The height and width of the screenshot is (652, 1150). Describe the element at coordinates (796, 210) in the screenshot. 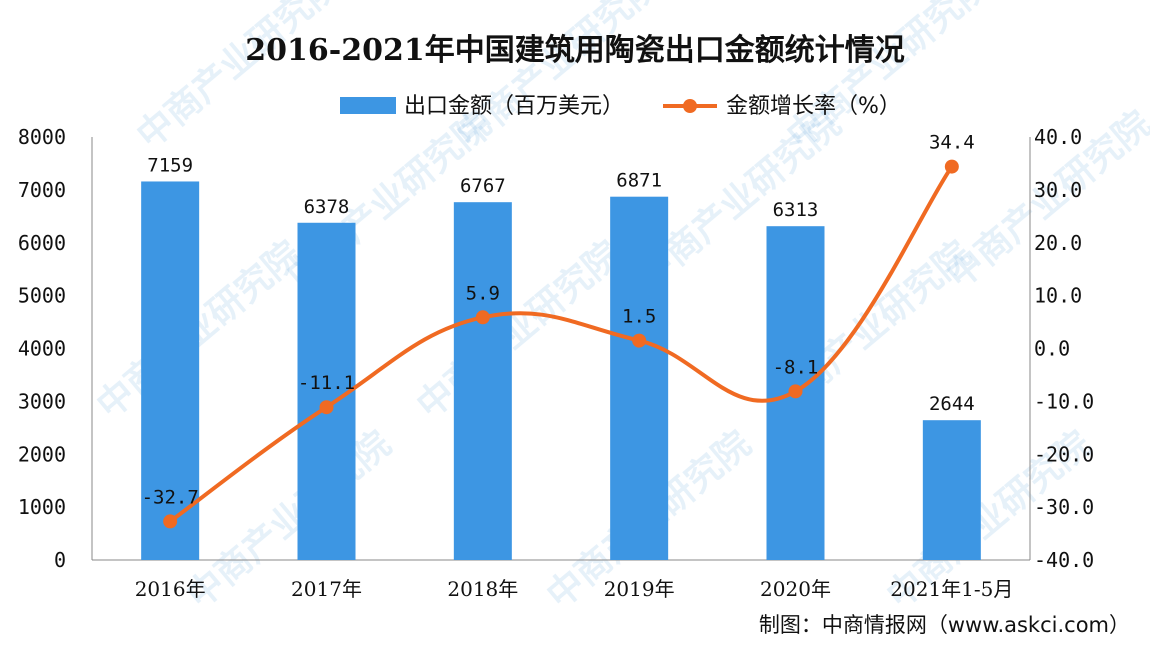

I see `bar-value-label: 6313` at that location.